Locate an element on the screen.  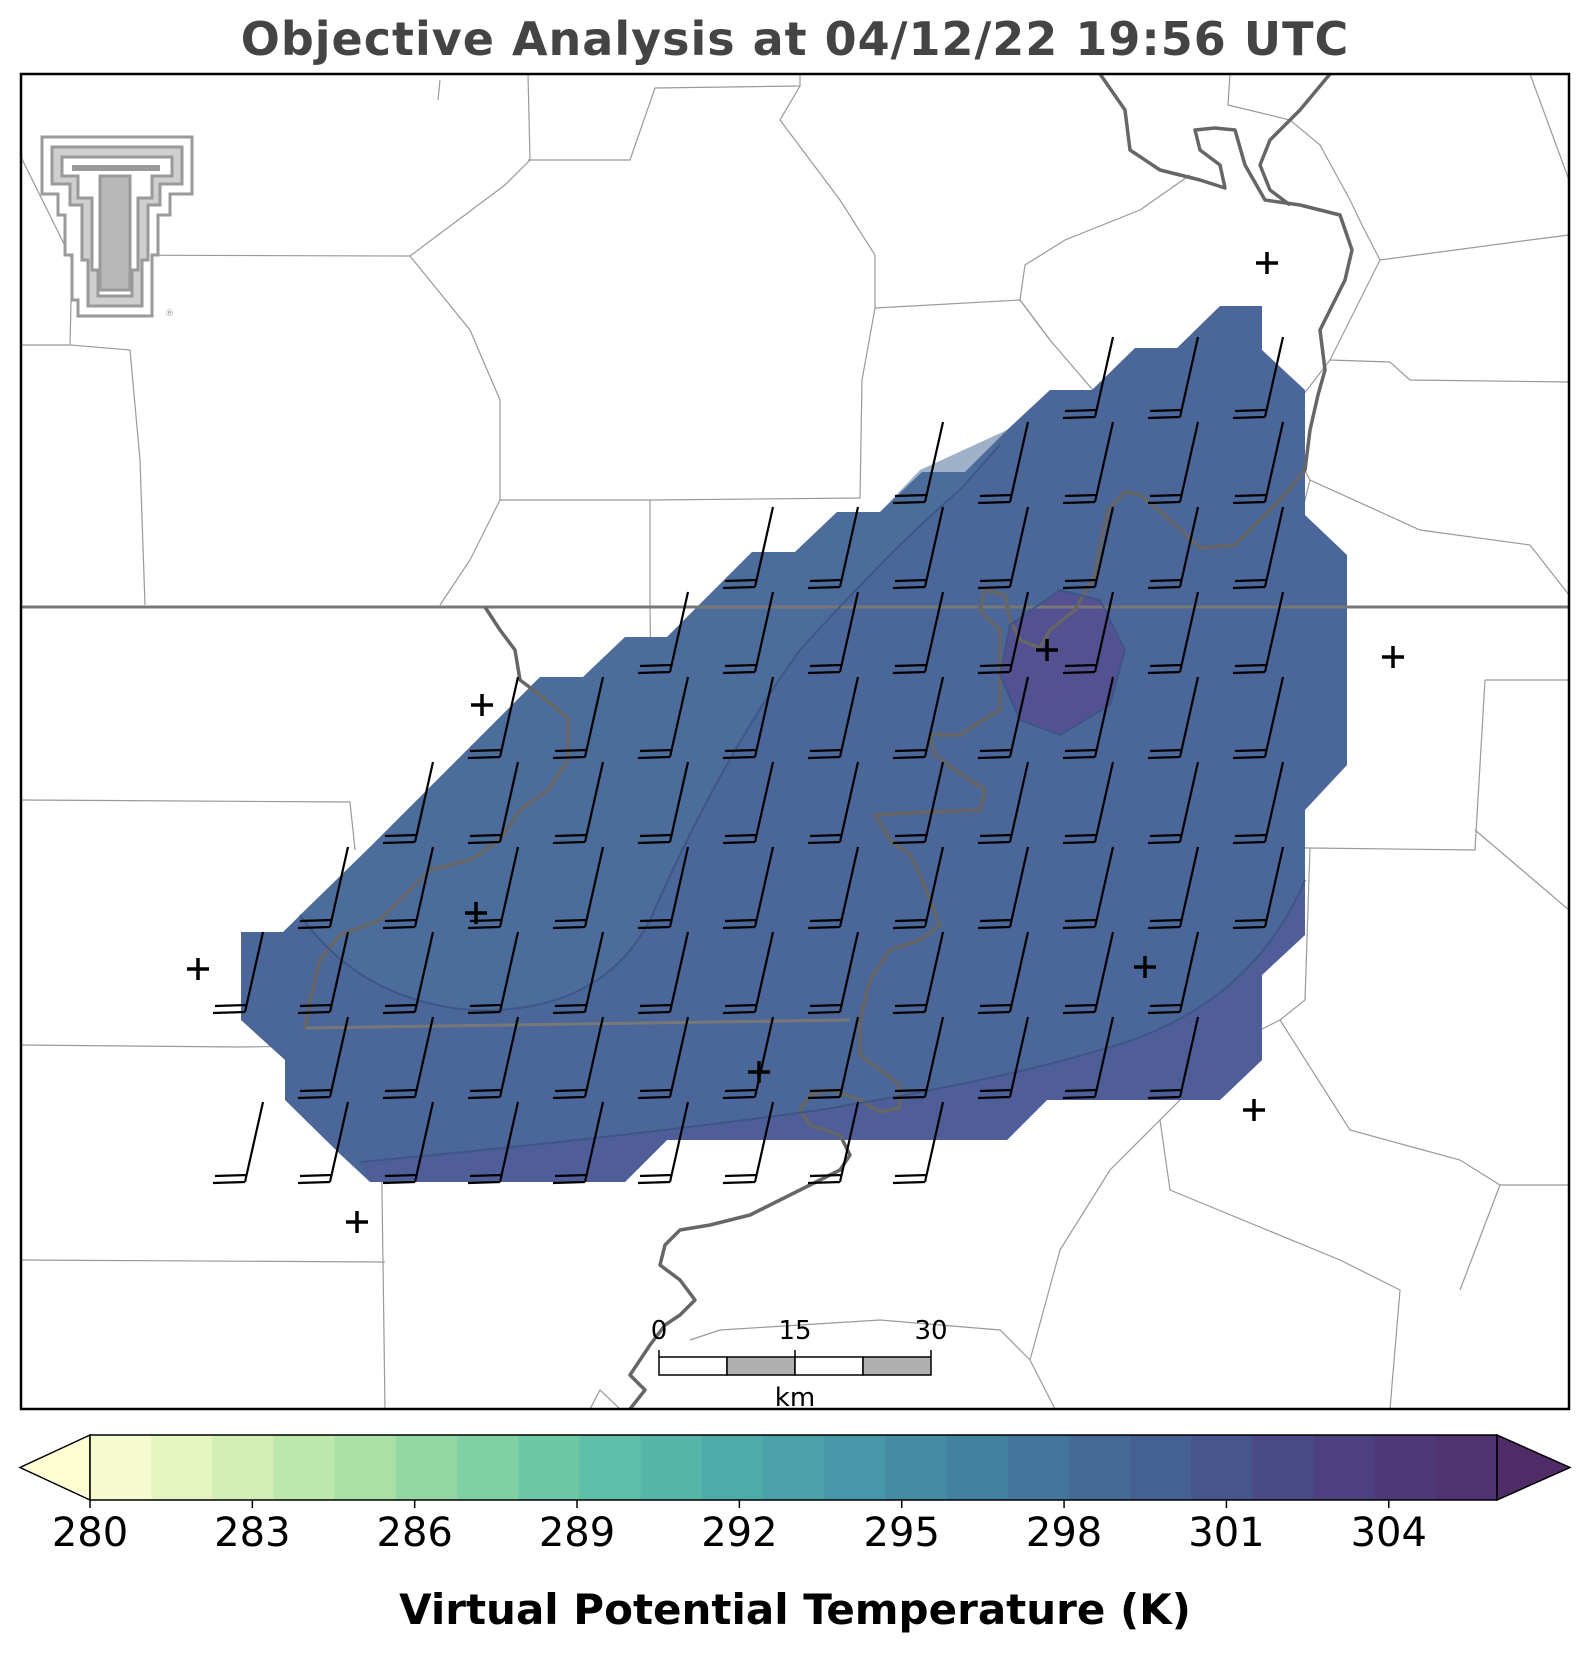
colorbar-tick-label: 295 is located at coordinates (901, 1533).